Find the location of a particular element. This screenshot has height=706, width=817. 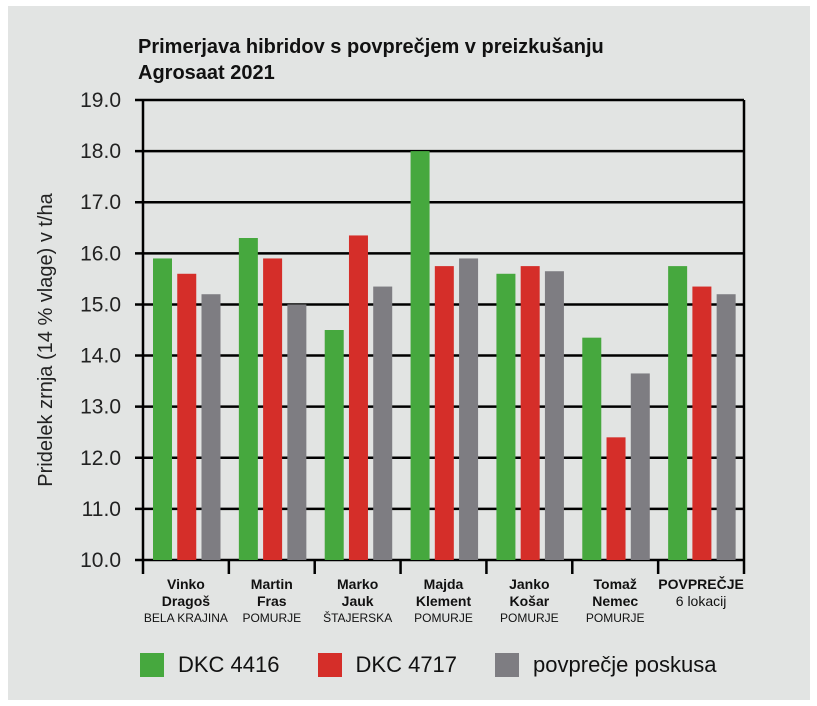

title-line-2: Agrosaat 2021 is located at coordinates (206, 73).